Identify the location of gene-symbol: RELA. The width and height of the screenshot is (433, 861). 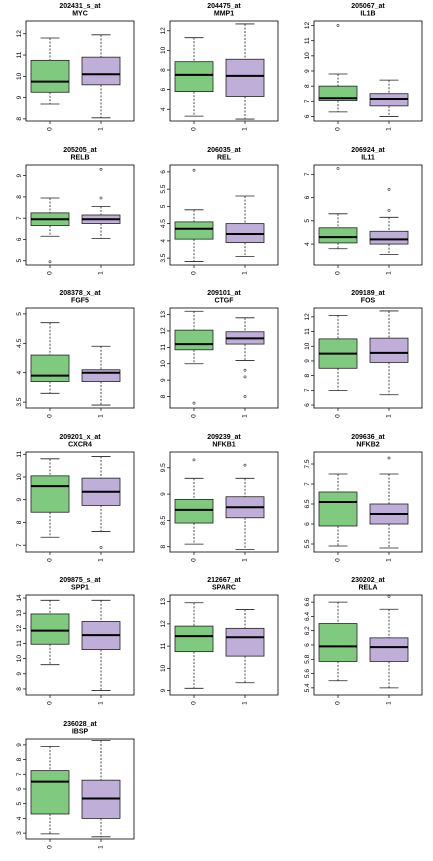
(367, 588).